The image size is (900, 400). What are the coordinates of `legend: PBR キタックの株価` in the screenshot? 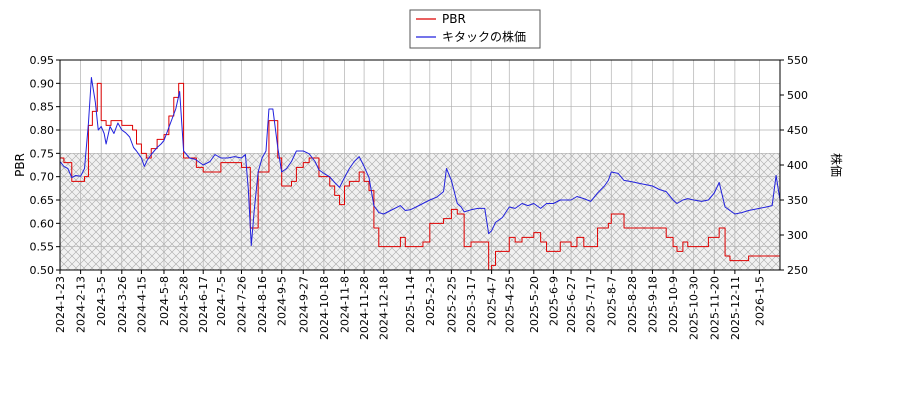 It's located at (475, 29).